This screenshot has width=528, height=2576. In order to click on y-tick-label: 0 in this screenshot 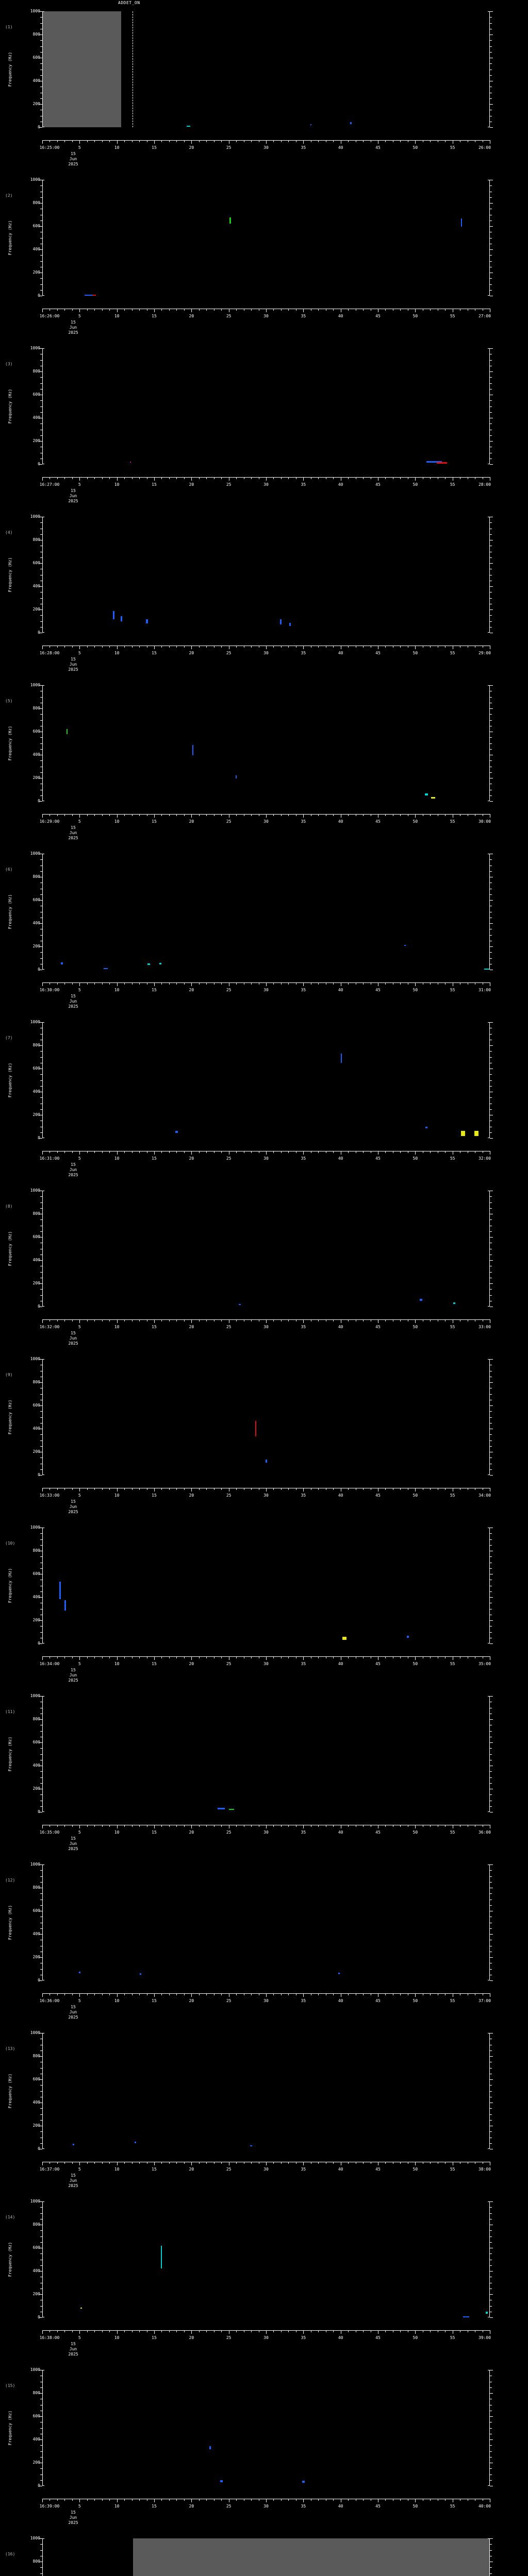, I will do `click(39, 464)`.